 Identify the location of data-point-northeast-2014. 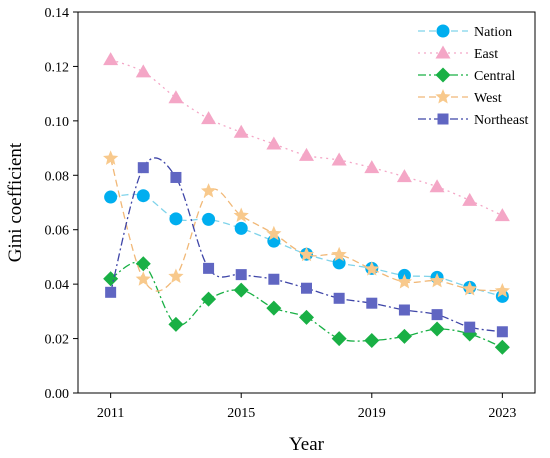
(209, 268).